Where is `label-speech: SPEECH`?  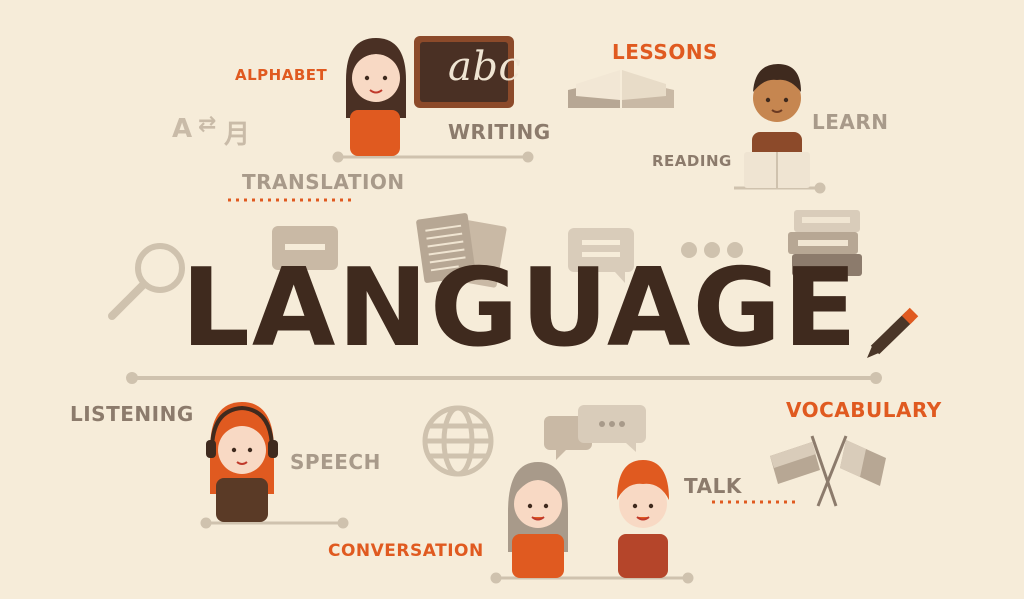
label-speech: SPEECH is located at coordinates (335, 462).